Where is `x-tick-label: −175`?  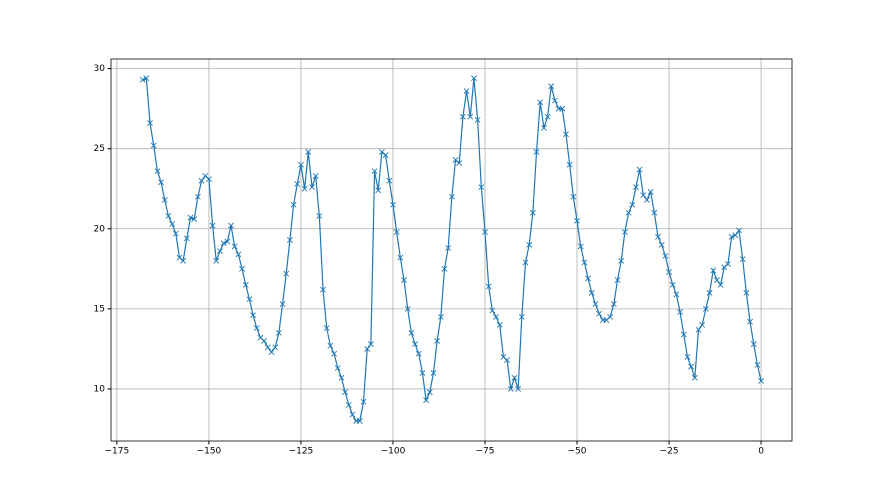
x-tick-label: −175 is located at coordinates (117, 452).